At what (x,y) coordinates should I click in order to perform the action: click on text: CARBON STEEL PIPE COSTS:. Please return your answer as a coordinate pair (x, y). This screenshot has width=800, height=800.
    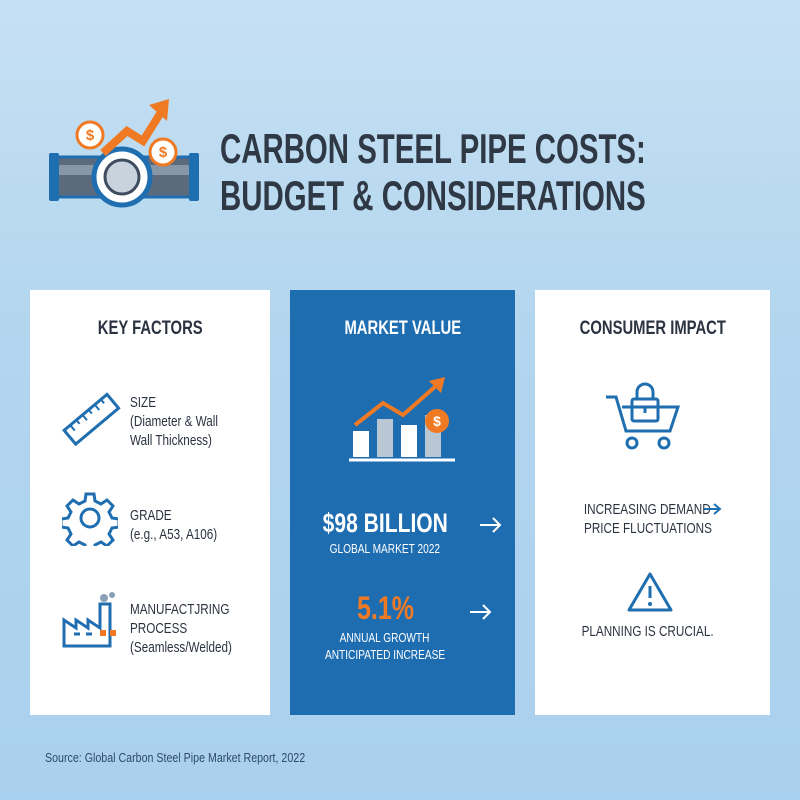
    Looking at the image, I should click on (433, 148).